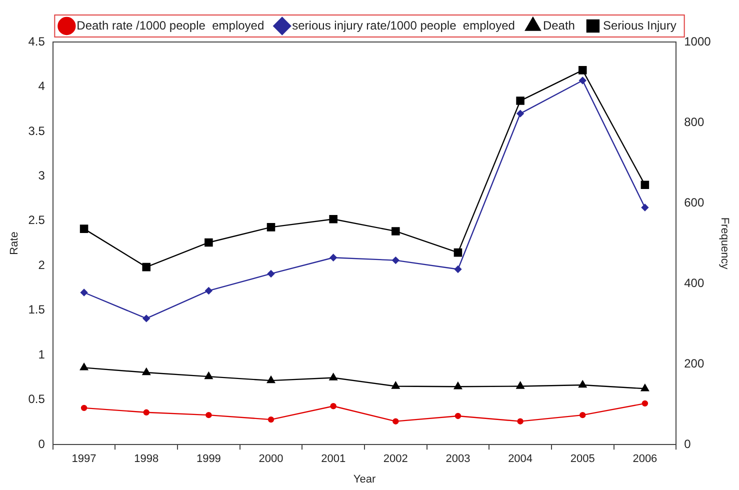  Describe the element at coordinates (395, 459) in the screenshot. I see `x-tick-label: 2002` at that location.